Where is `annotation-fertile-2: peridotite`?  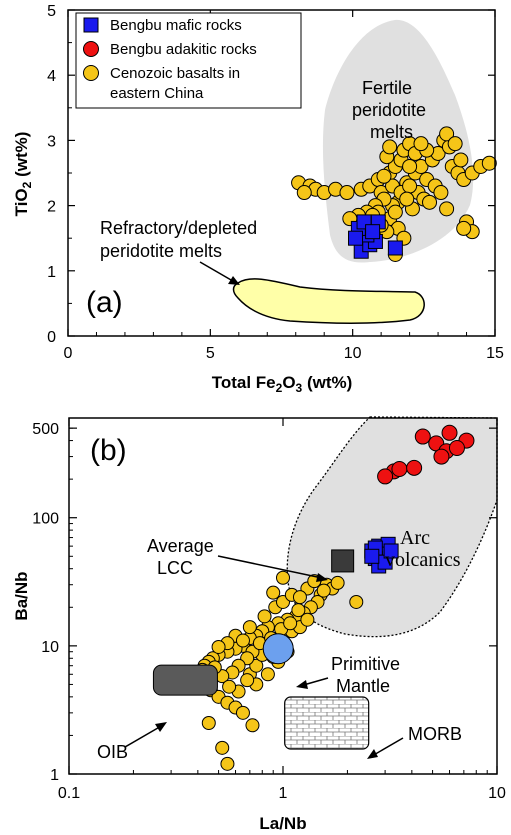 annotation-fertile-2: peridotite is located at coordinates (389, 110).